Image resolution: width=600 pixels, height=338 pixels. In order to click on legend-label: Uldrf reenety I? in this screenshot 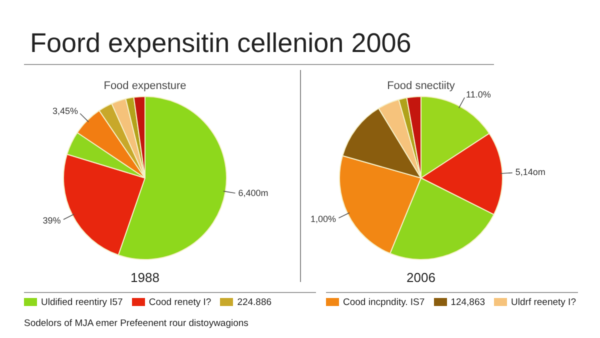, I will do `click(543, 302)`.